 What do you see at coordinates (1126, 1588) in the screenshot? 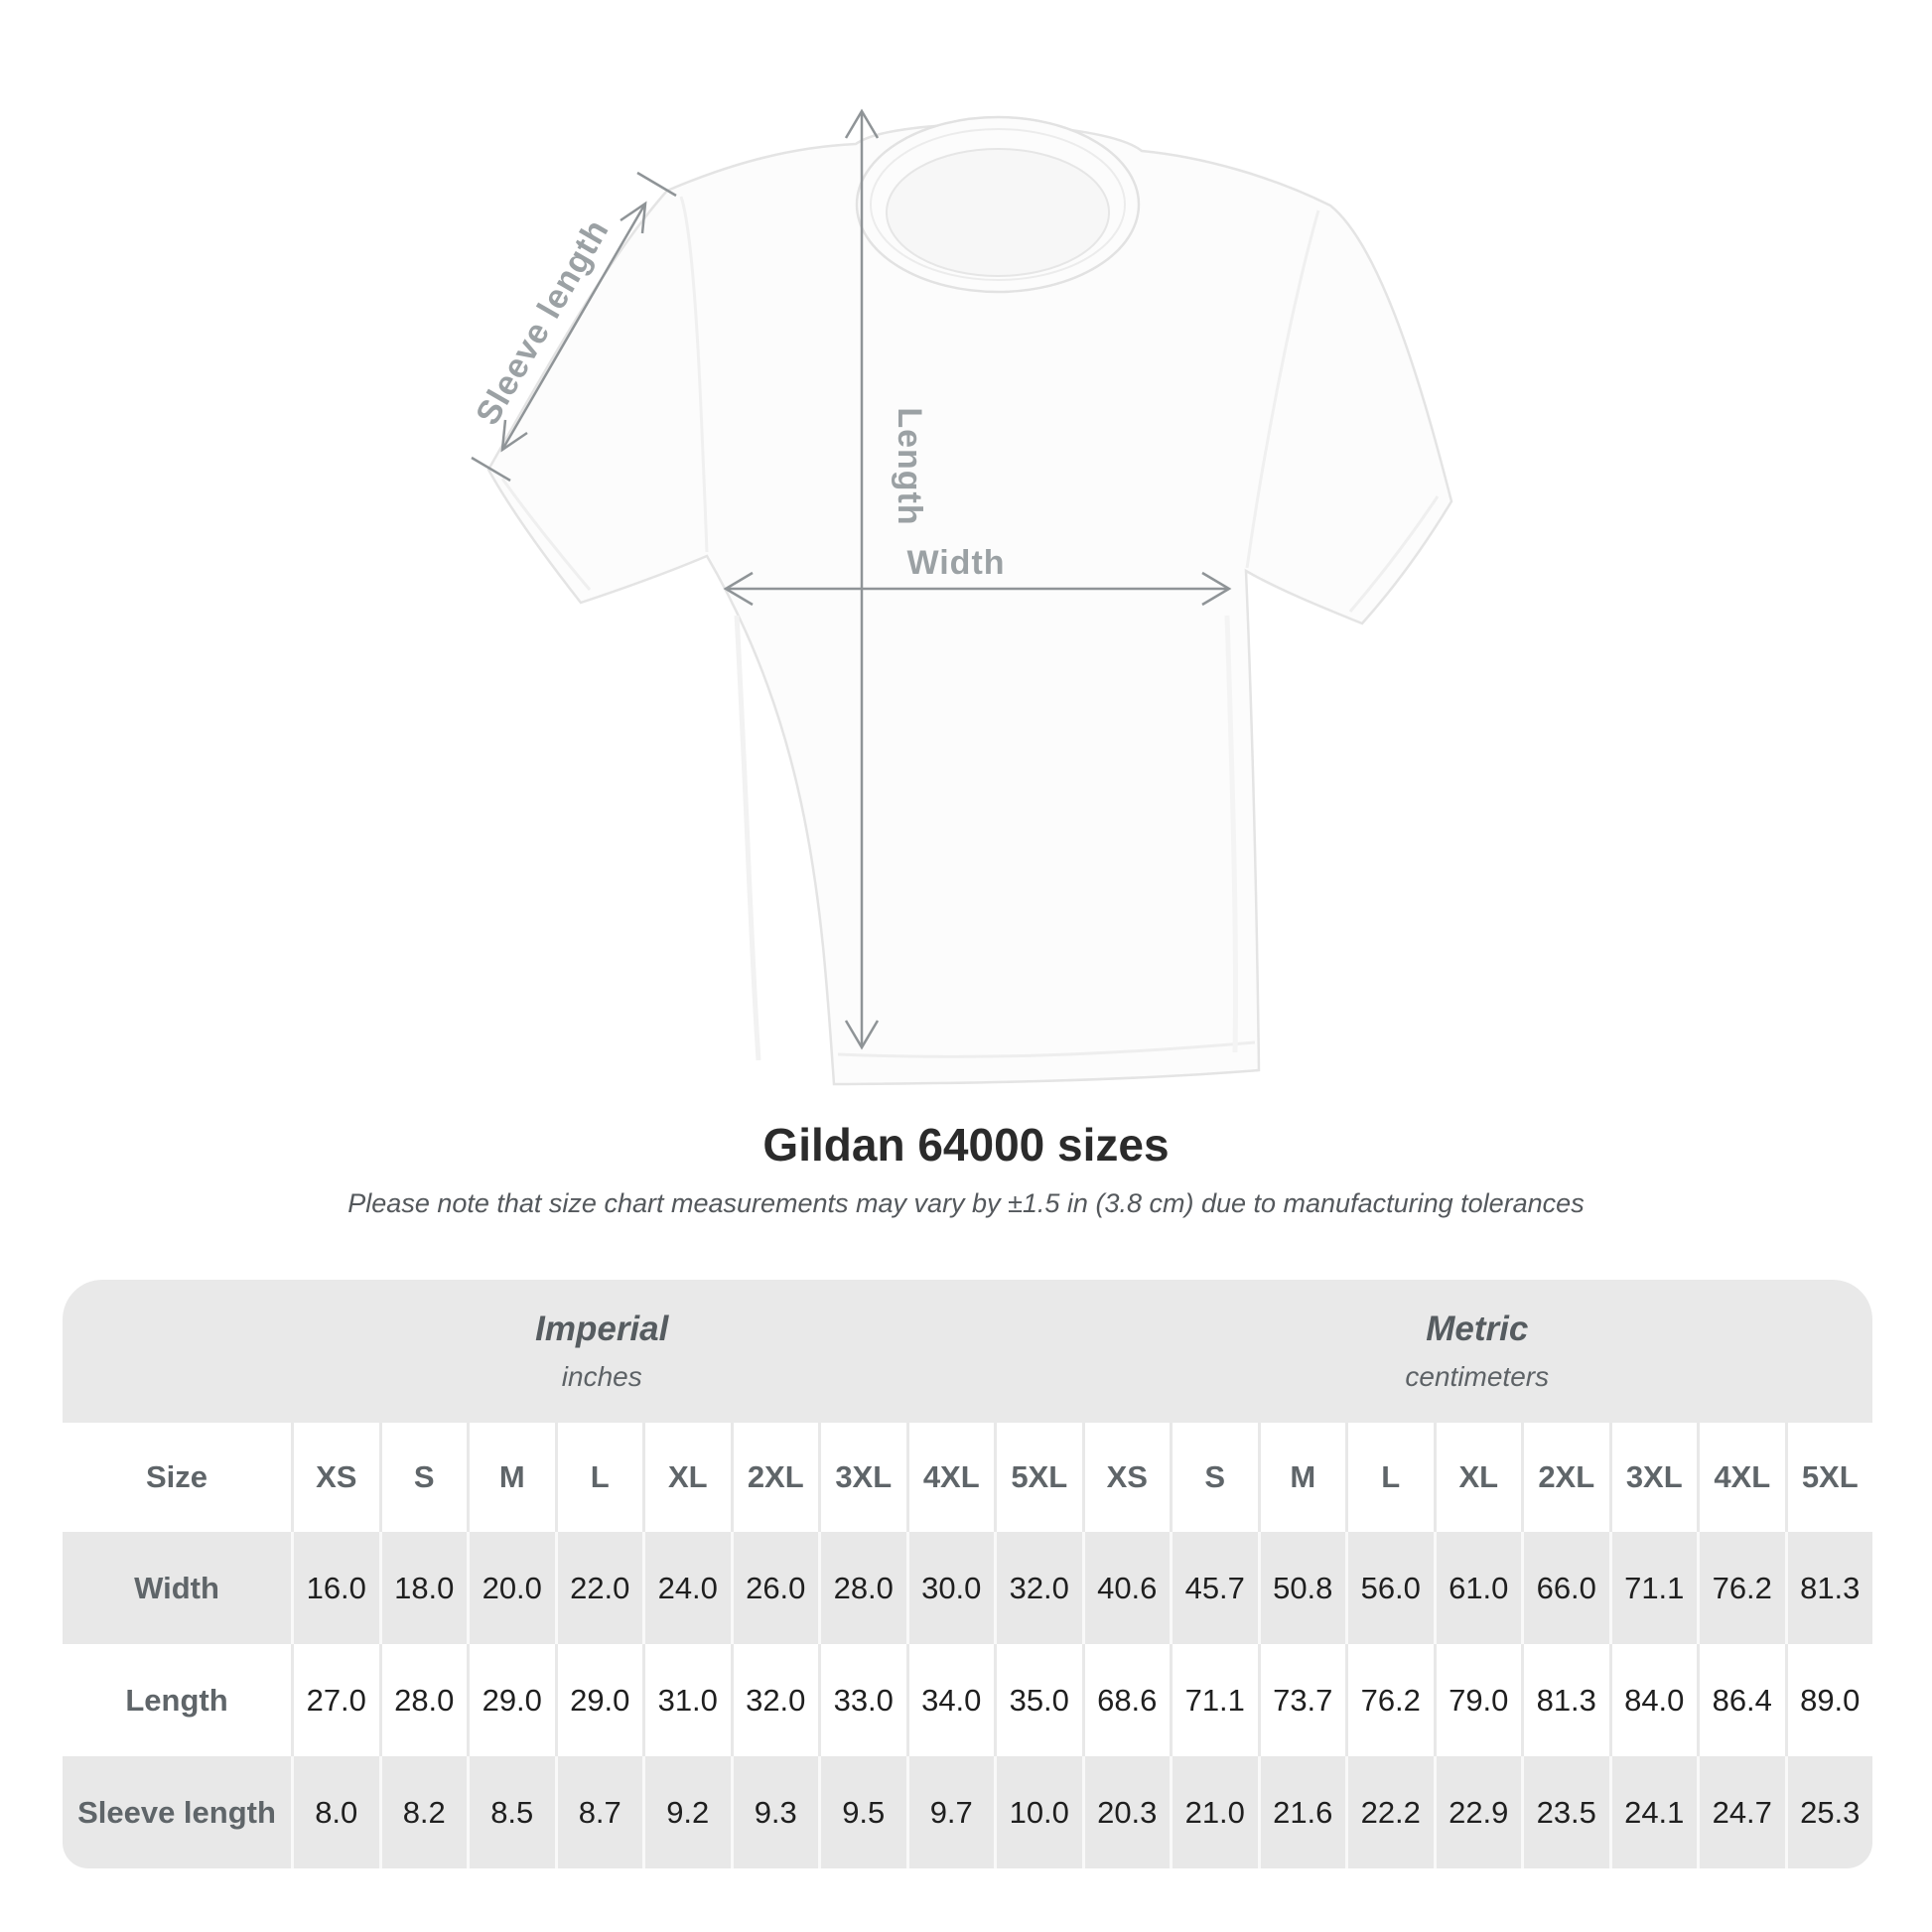
I see `value-cell: 40.6` at bounding box center [1126, 1588].